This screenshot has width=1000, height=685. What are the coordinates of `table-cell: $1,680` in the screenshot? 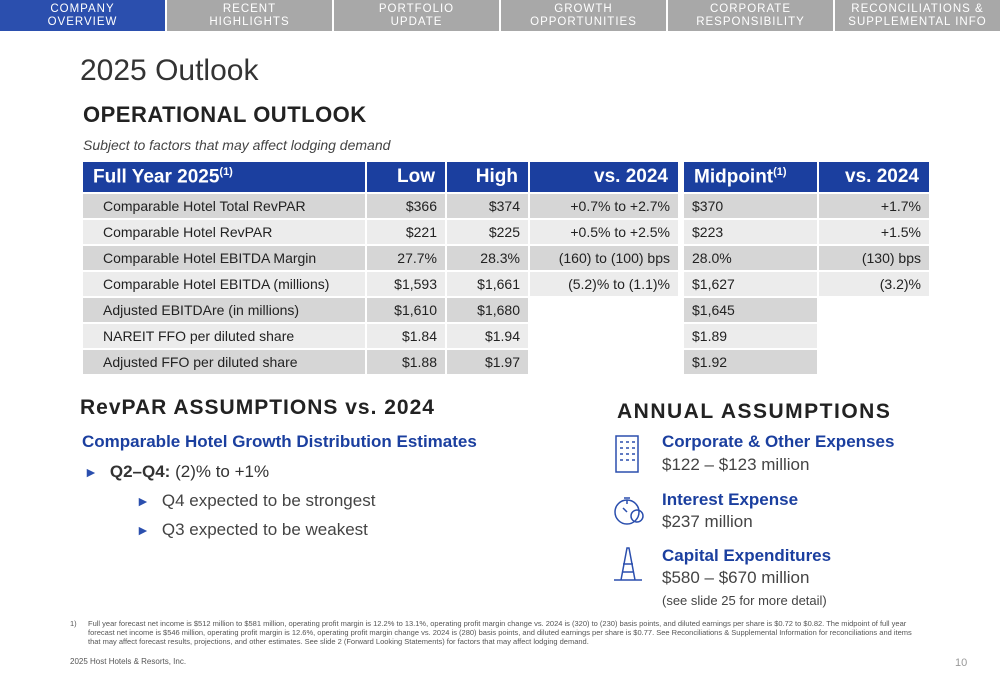 It's located at (487, 310).